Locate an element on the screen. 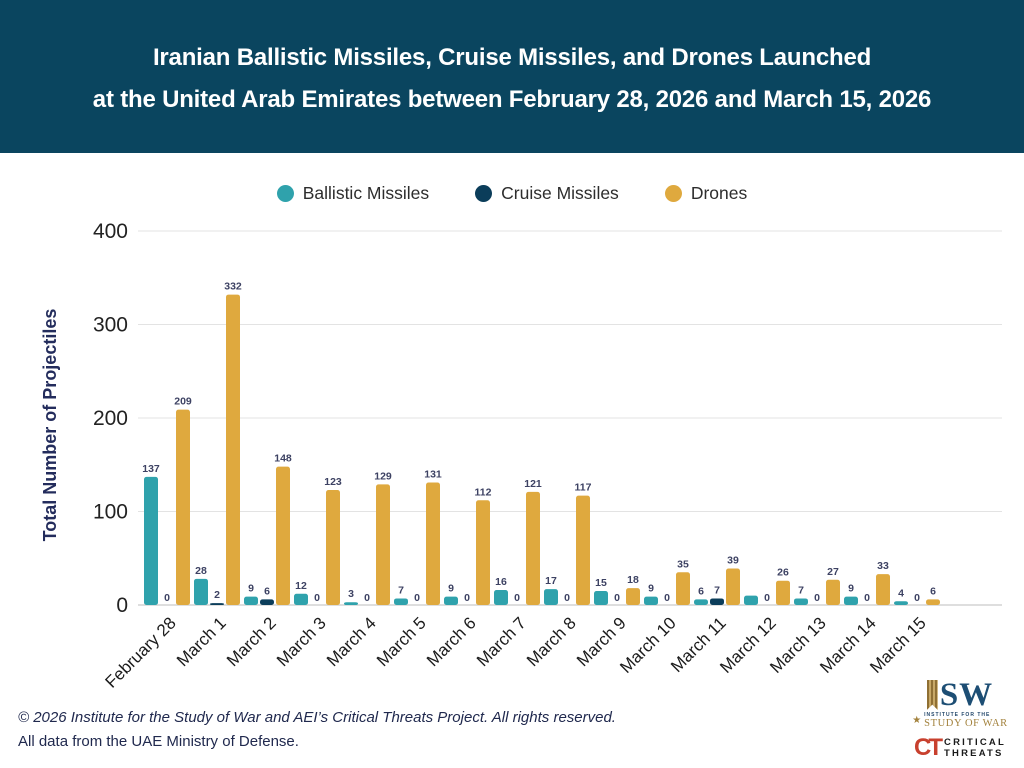 This screenshot has width=1024, height=768. isw-acronym: SW is located at coordinates (966, 695).